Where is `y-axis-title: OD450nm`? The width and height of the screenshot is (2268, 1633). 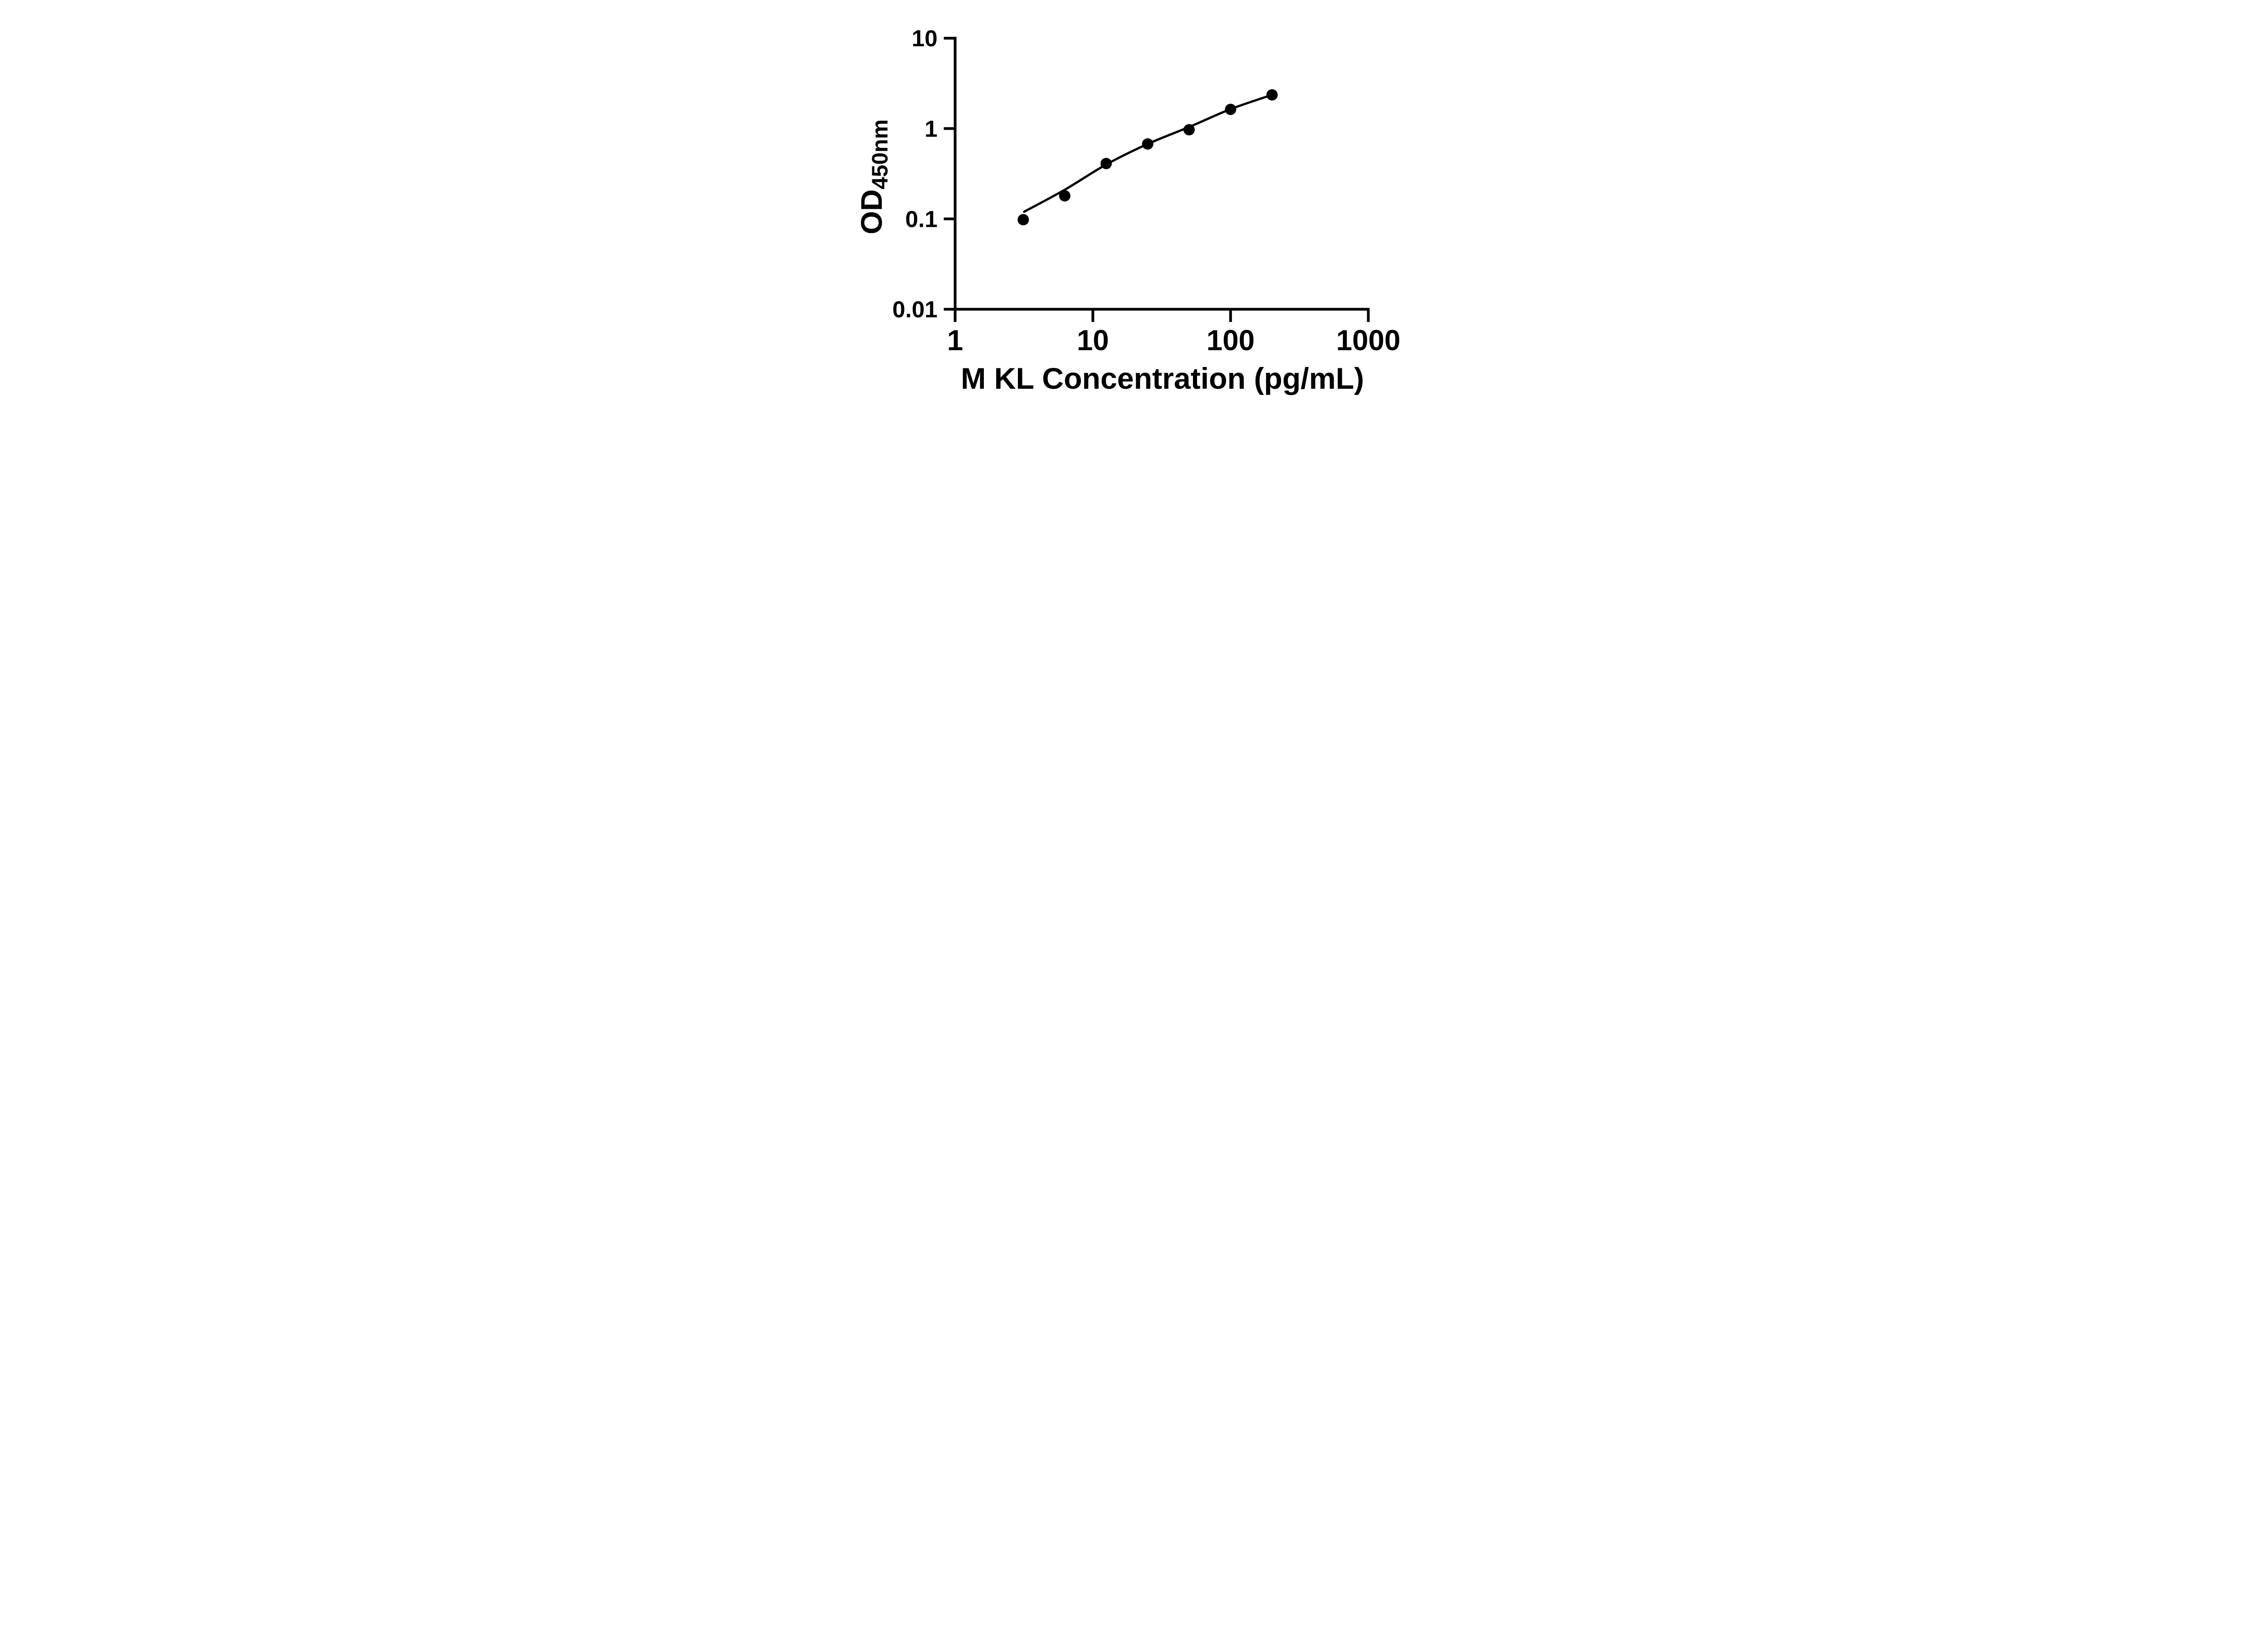 y-axis-title: OD450nm is located at coordinates (874, 177).